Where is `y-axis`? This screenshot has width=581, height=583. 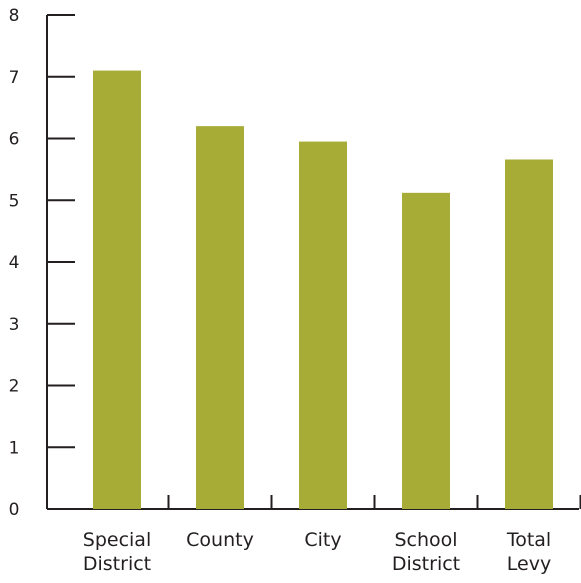
y-axis is located at coordinates (60, 262).